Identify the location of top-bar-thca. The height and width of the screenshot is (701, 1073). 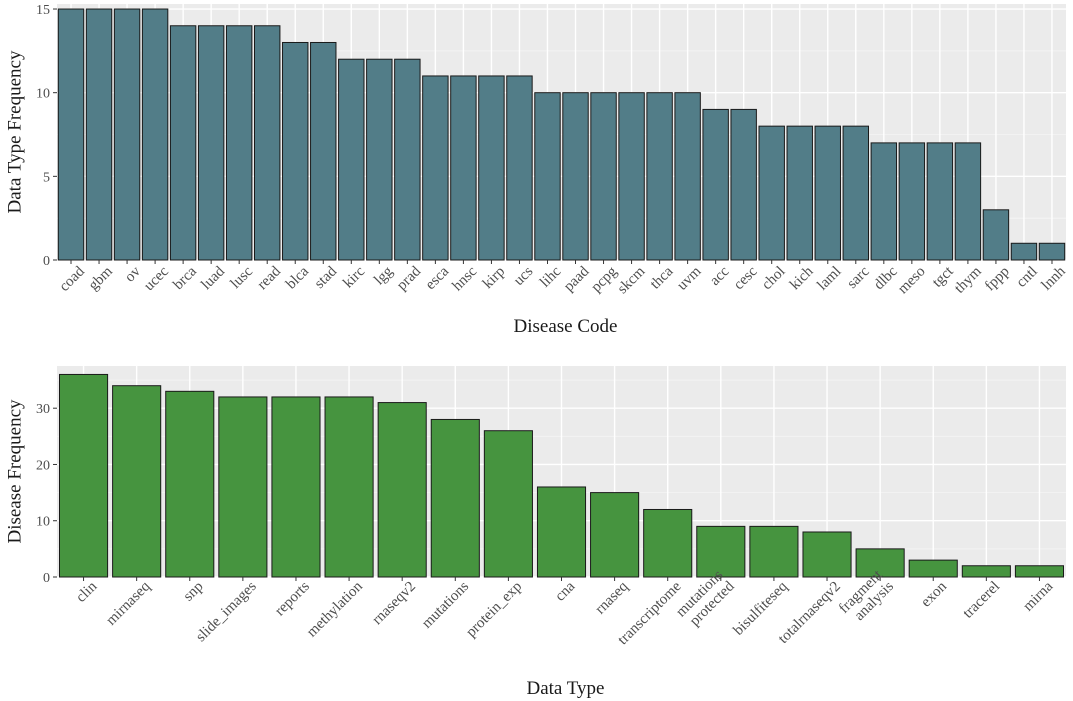
(659, 176).